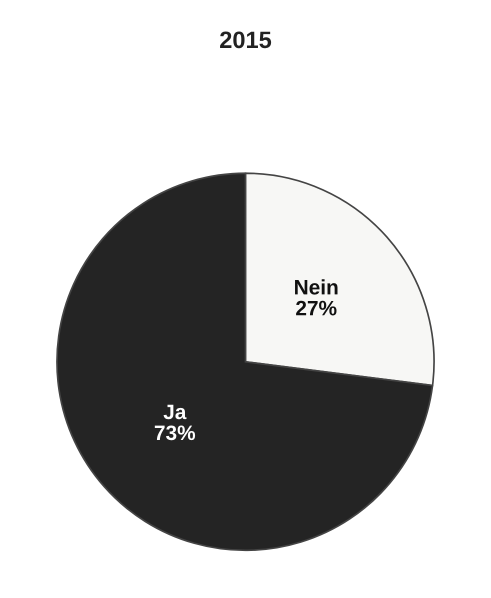 The image size is (491, 598). I want to click on slice-label: Nein, so click(316, 287).